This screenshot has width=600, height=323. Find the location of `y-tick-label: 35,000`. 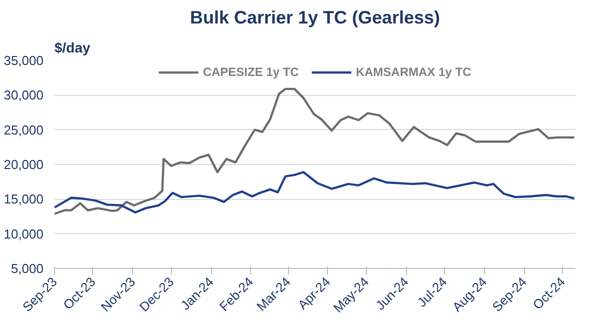

y-tick-label: 35,000 is located at coordinates (24, 60).